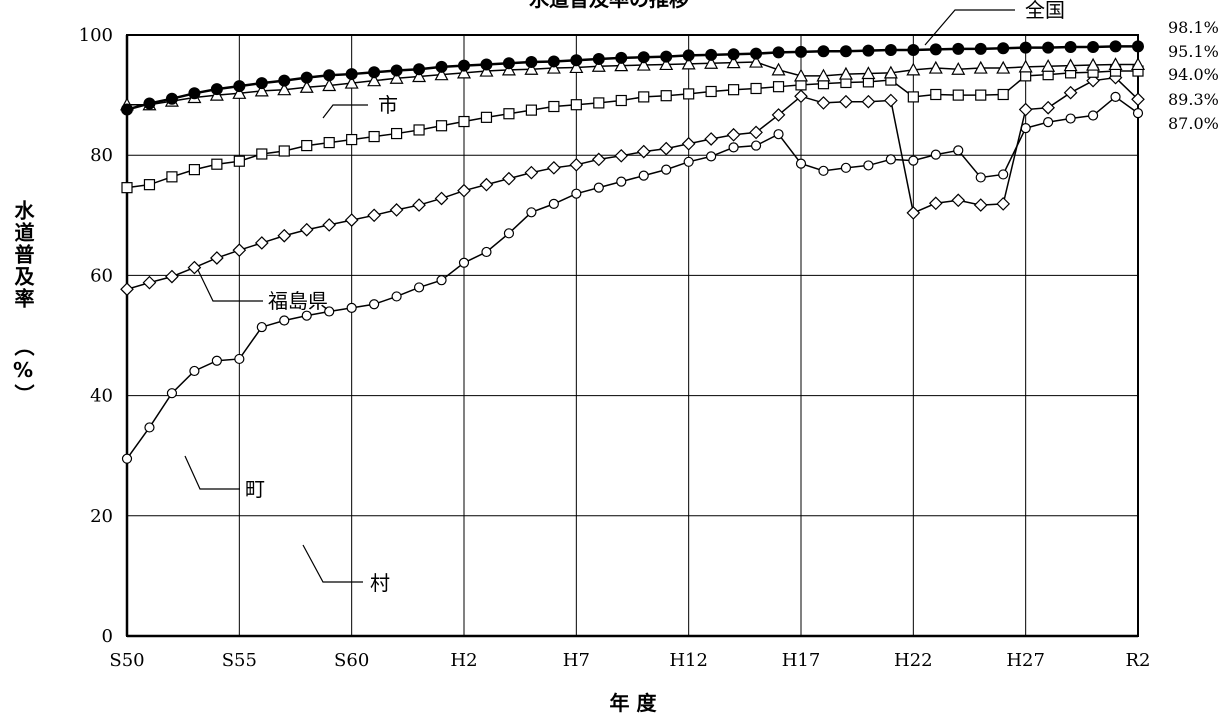 This screenshot has height=720, width=1221. I want to click on end-value-label: 95.1%, so click(1193, 51).